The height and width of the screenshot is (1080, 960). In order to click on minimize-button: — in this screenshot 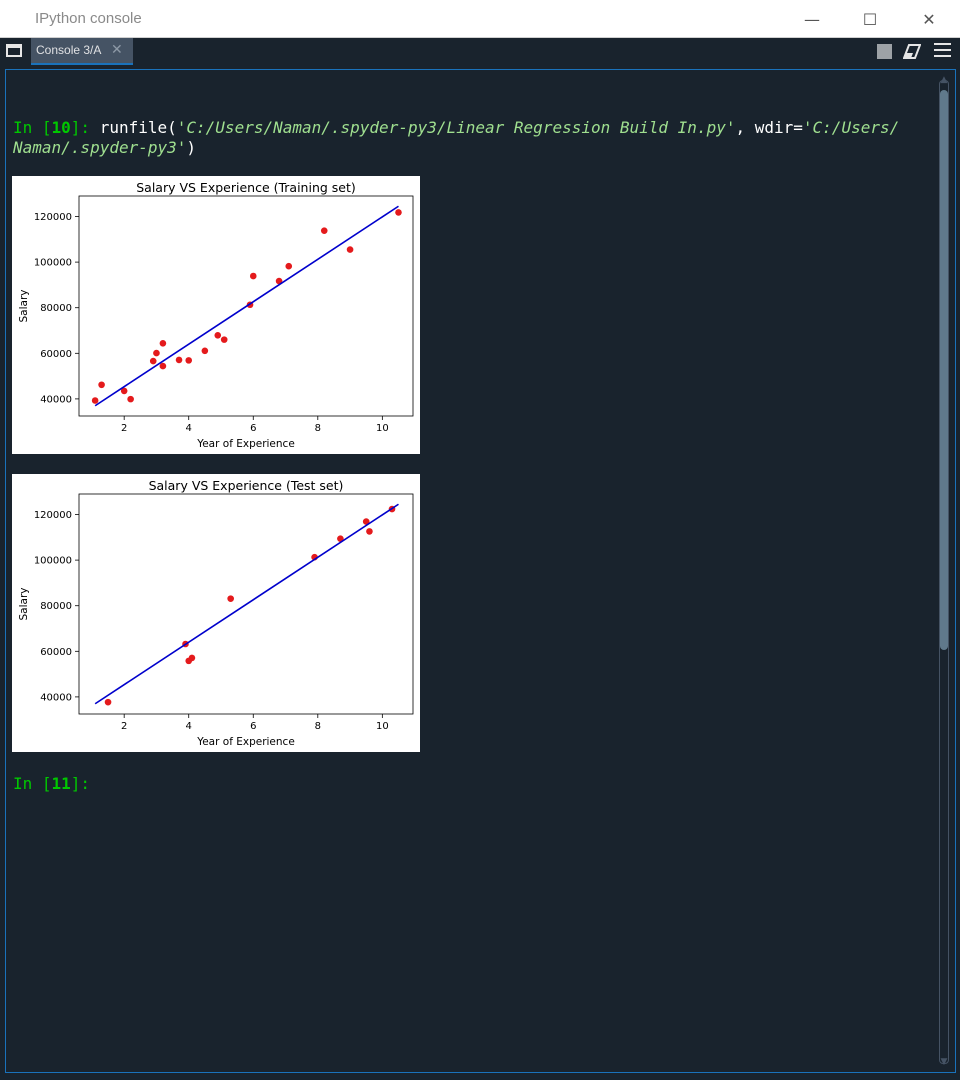, I will do `click(812, 19)`.